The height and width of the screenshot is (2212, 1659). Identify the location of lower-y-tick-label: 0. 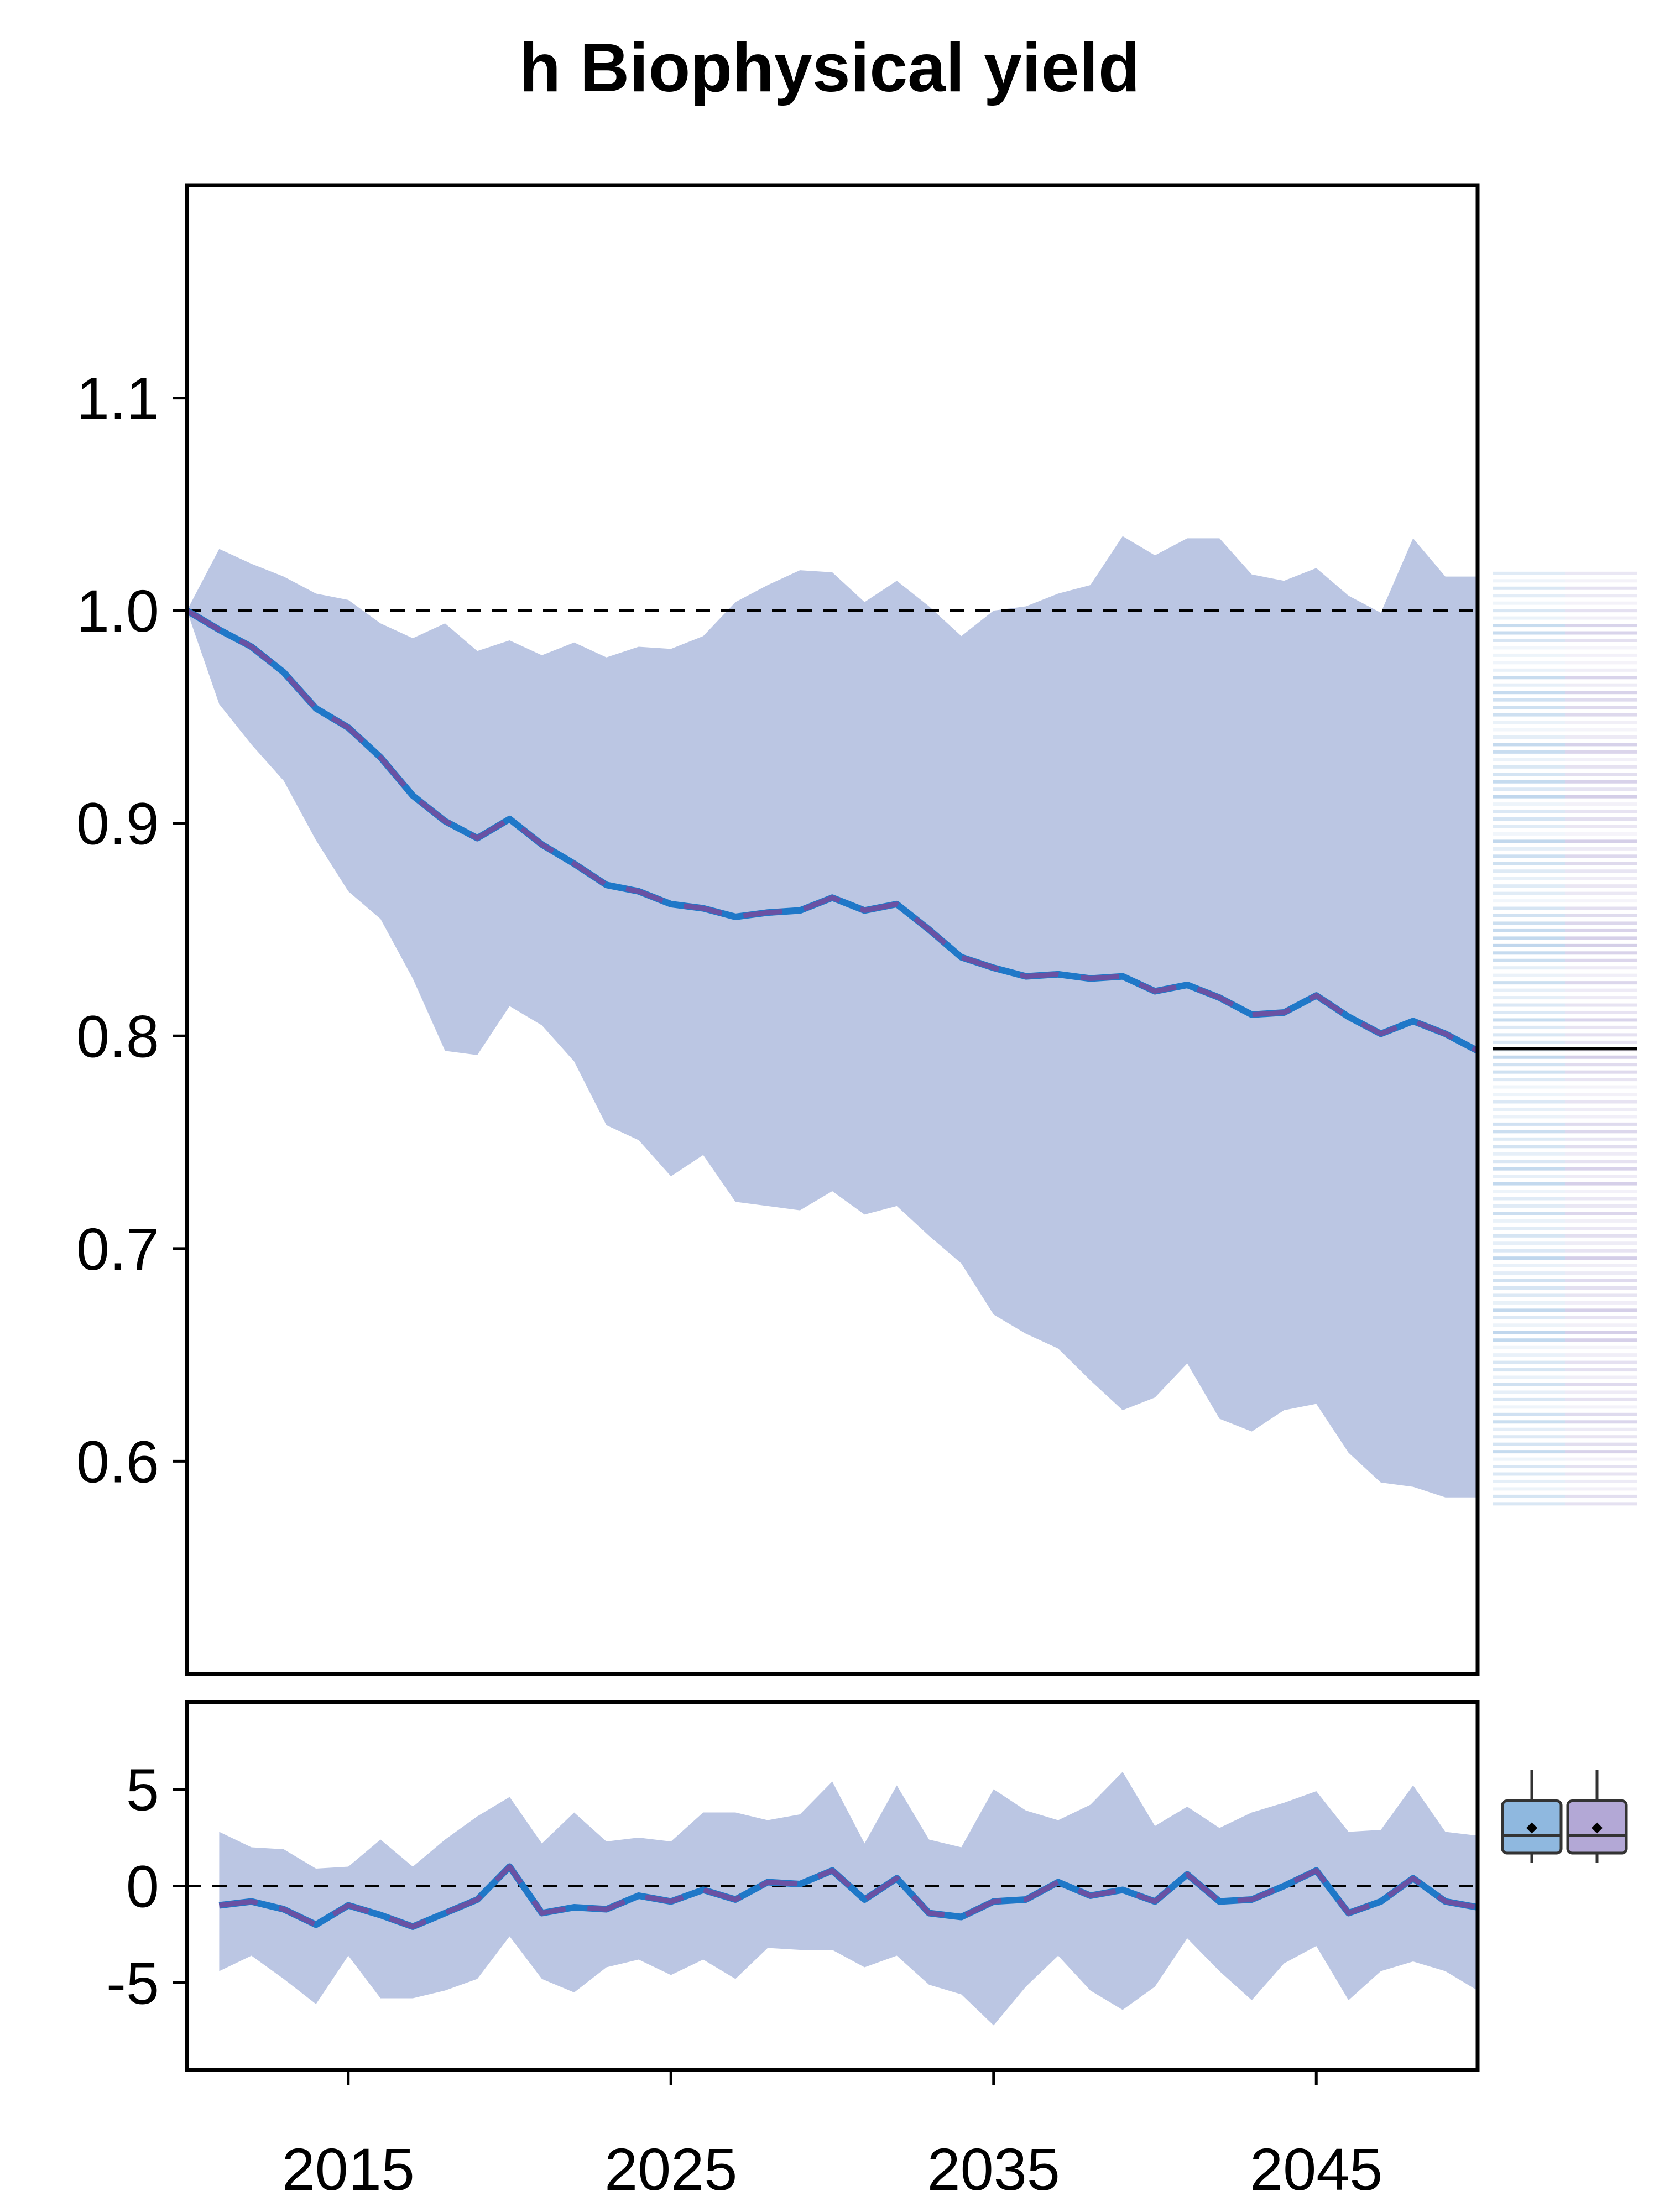
(143, 1887).